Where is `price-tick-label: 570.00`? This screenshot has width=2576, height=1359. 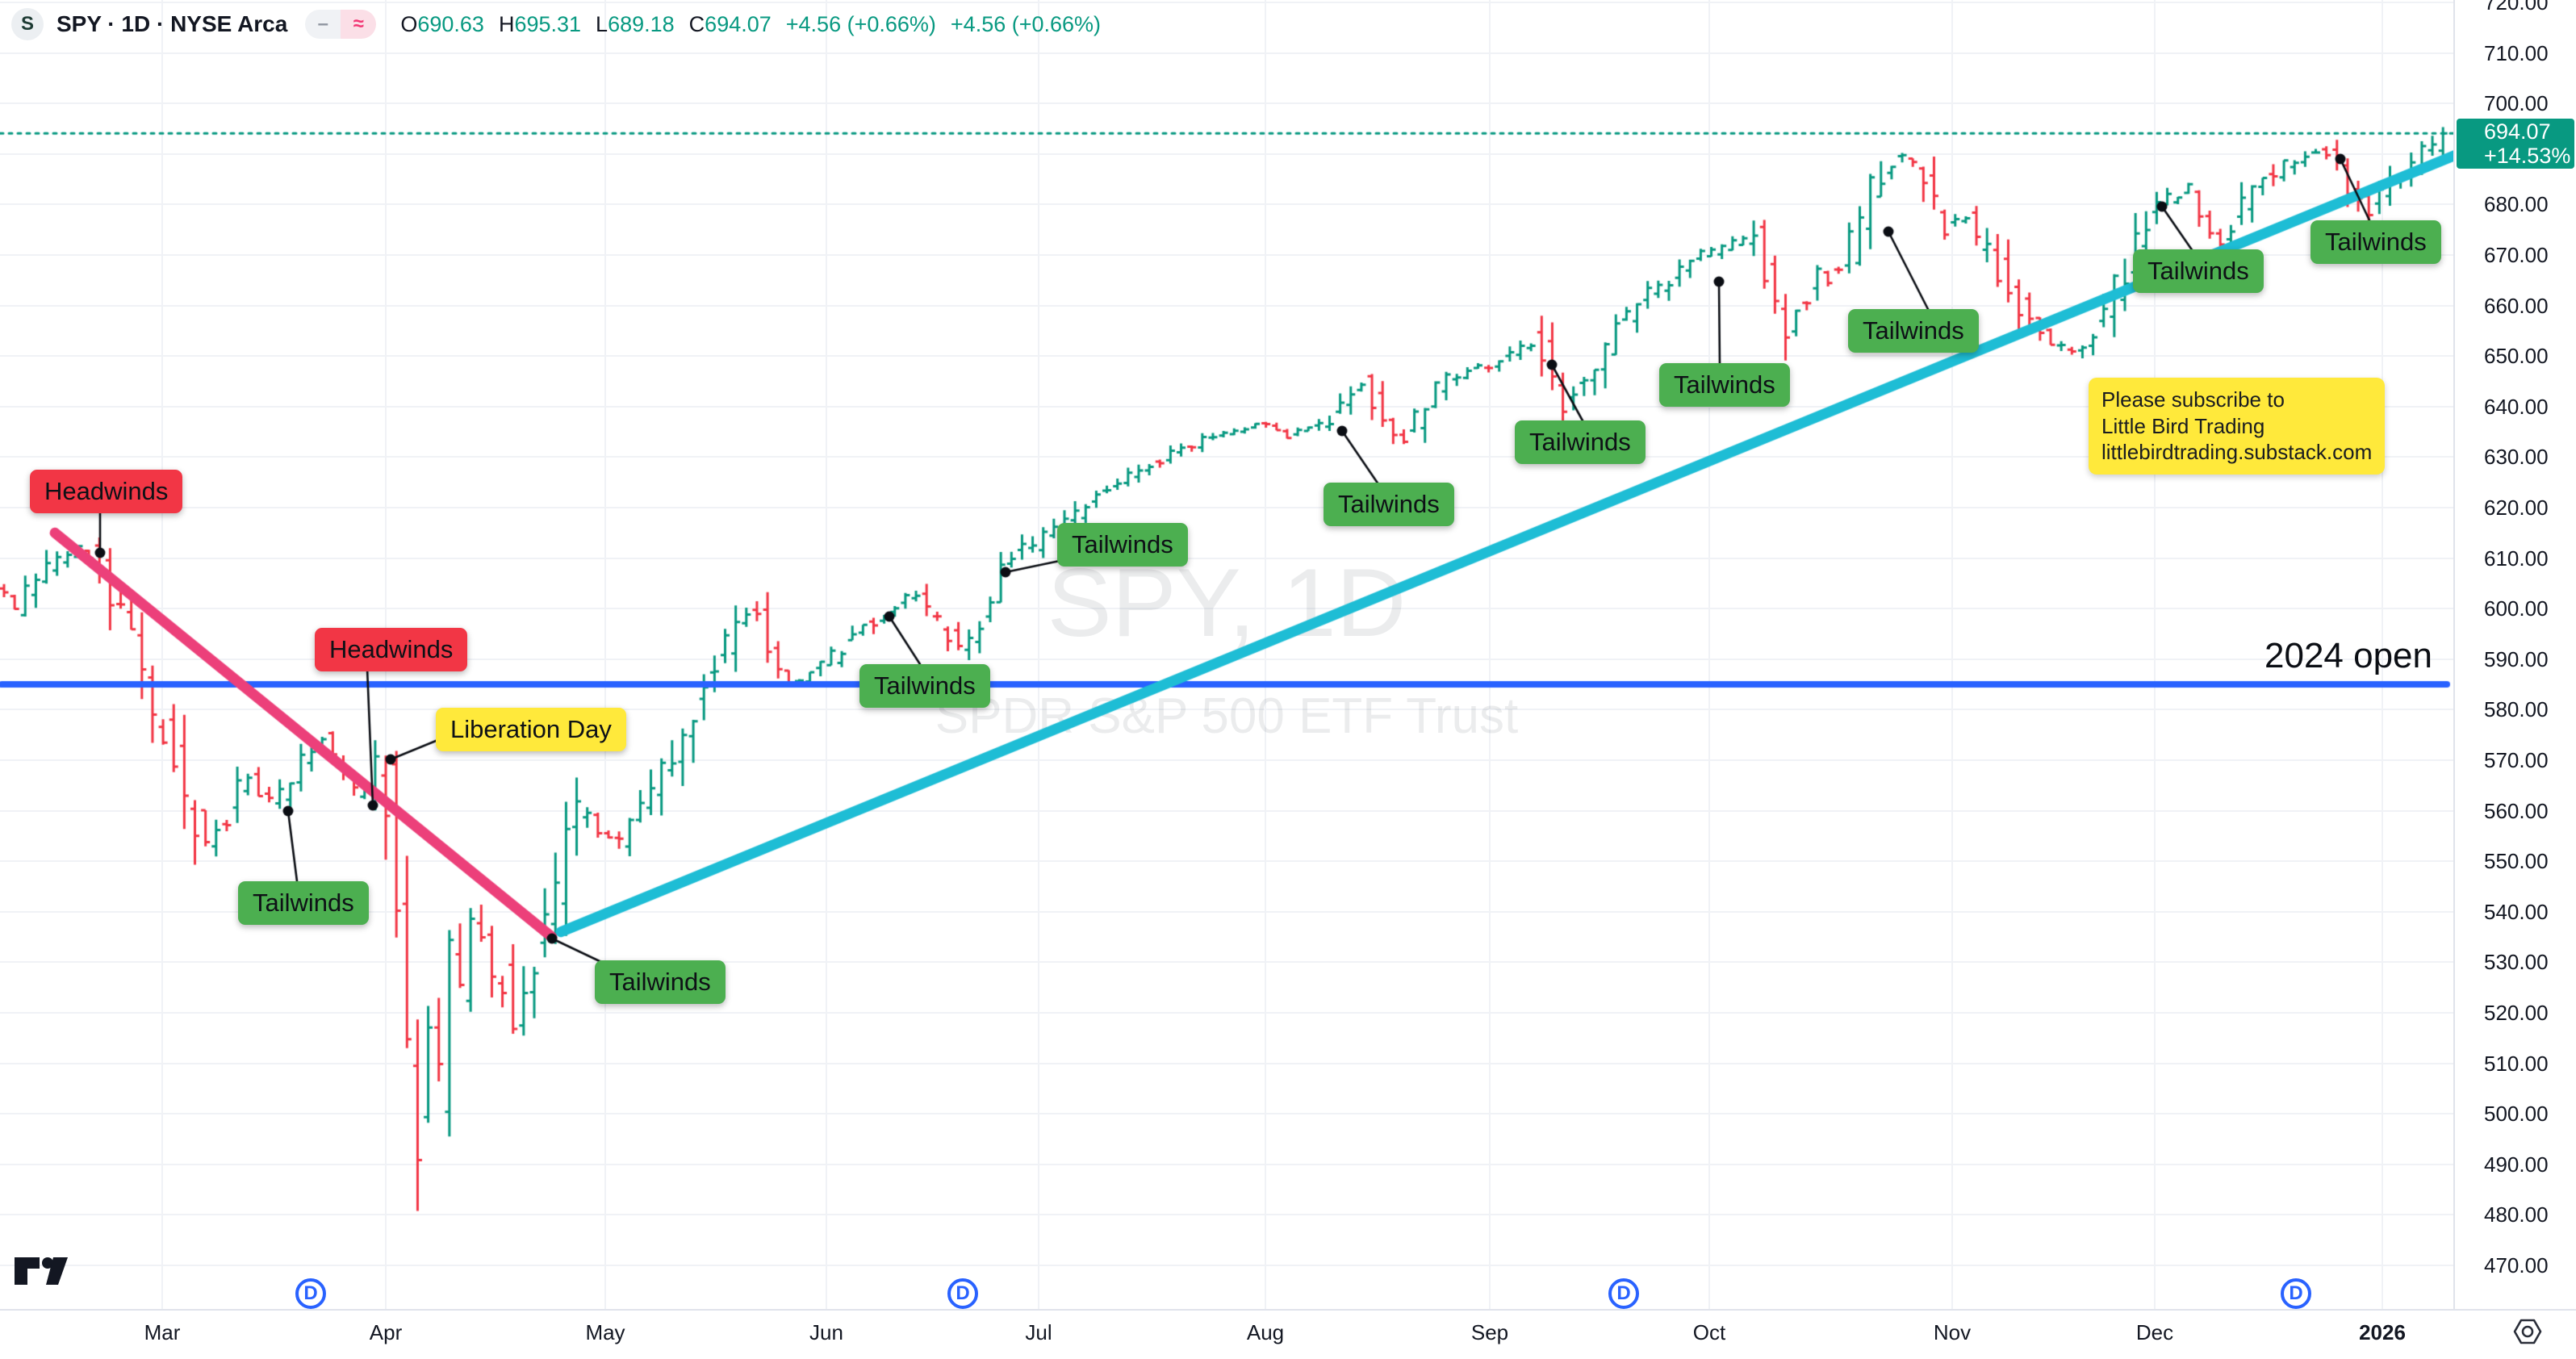 price-tick-label: 570.00 is located at coordinates (2516, 760).